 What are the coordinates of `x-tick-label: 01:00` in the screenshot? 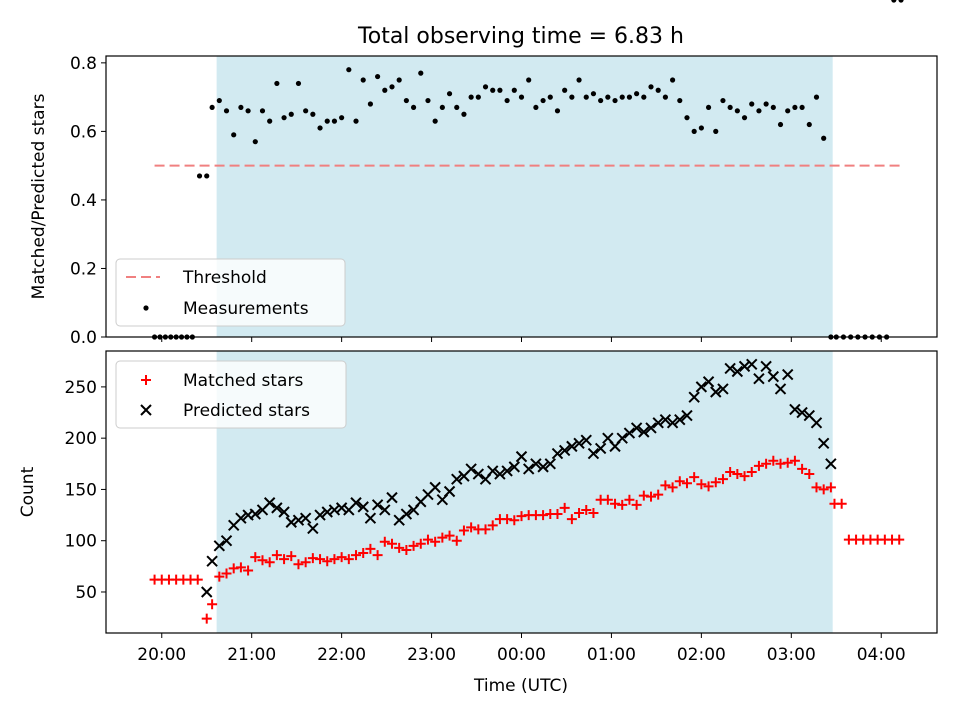 It's located at (611, 655).